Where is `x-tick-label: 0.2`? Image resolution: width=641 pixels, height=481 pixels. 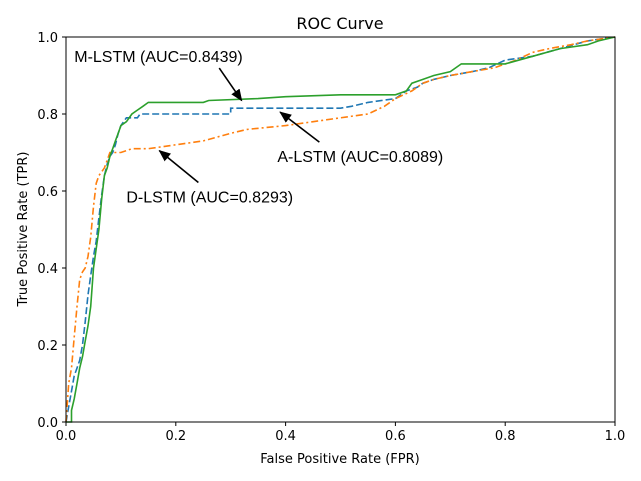
x-tick-label: 0.2 is located at coordinates (175, 436).